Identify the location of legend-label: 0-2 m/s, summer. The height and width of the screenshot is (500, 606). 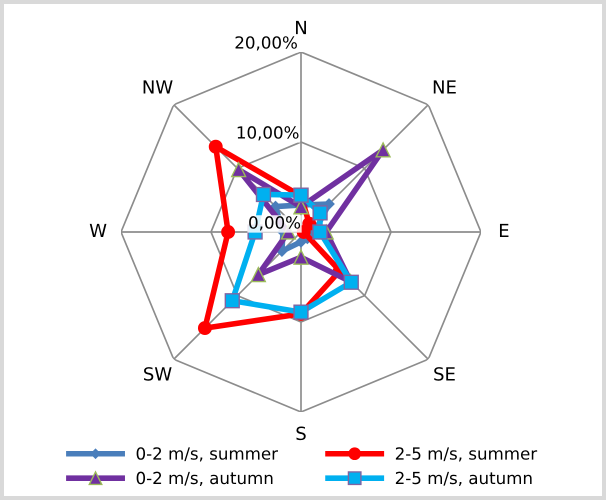
(207, 454).